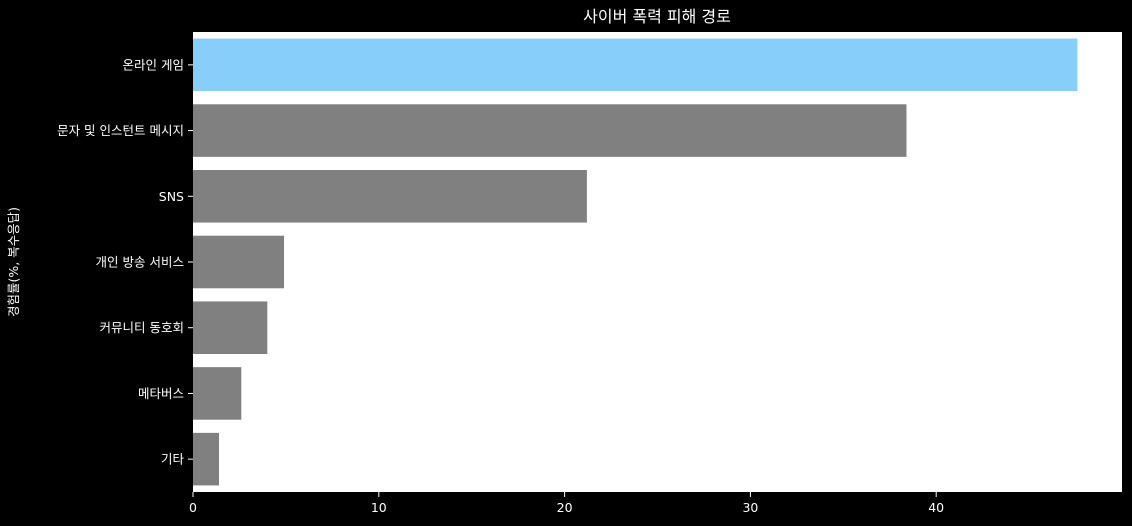  What do you see at coordinates (140, 262) in the screenshot?
I see `y-tick-label: 개인 방송 서비스` at bounding box center [140, 262].